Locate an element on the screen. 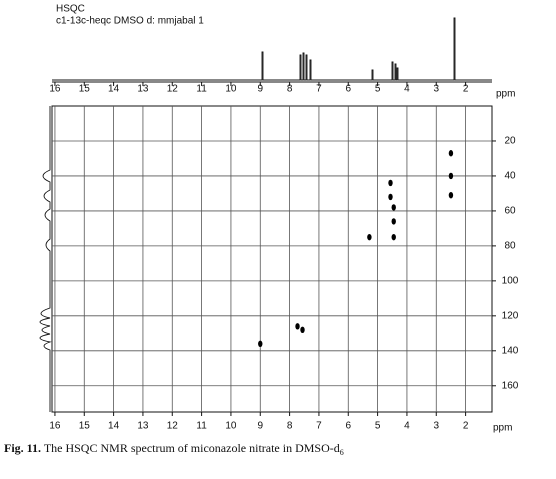 This screenshot has height=479, width=556. top-tick-label: 11 is located at coordinates (201, 89).